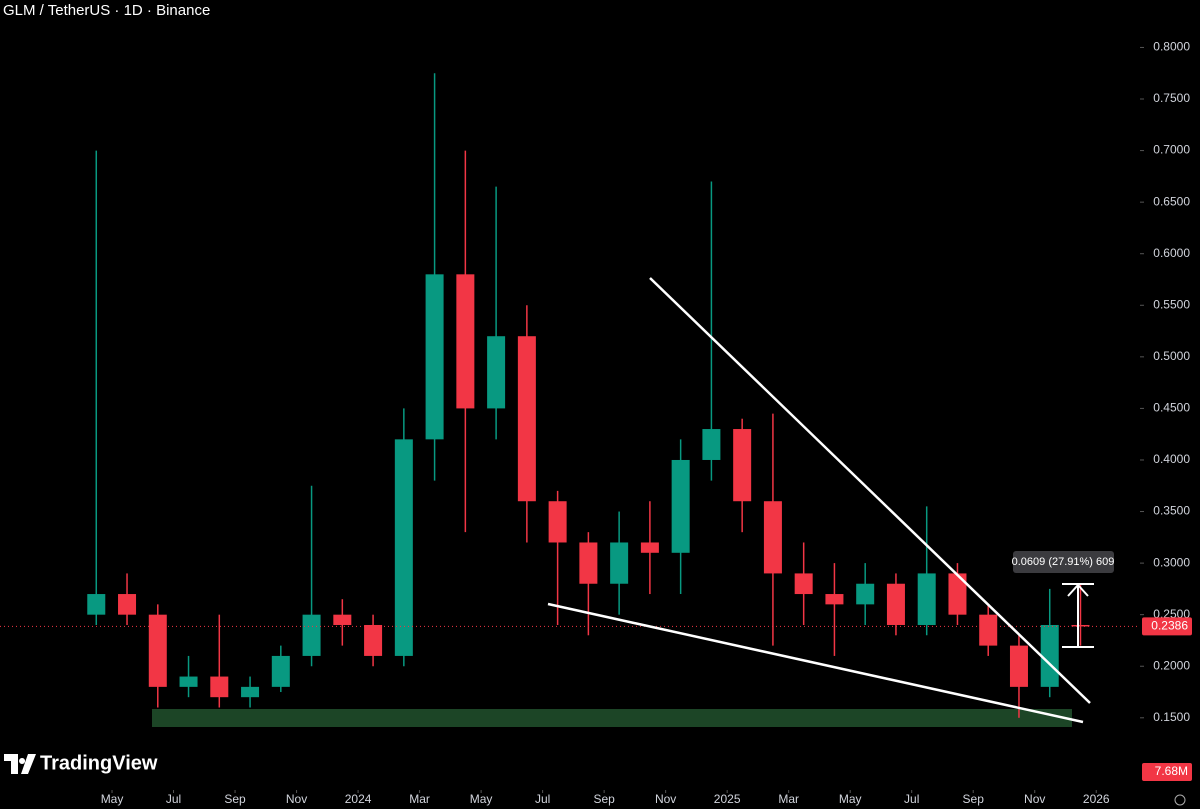  I want to click on y-tick-label: 0.4500, so click(1171, 408).